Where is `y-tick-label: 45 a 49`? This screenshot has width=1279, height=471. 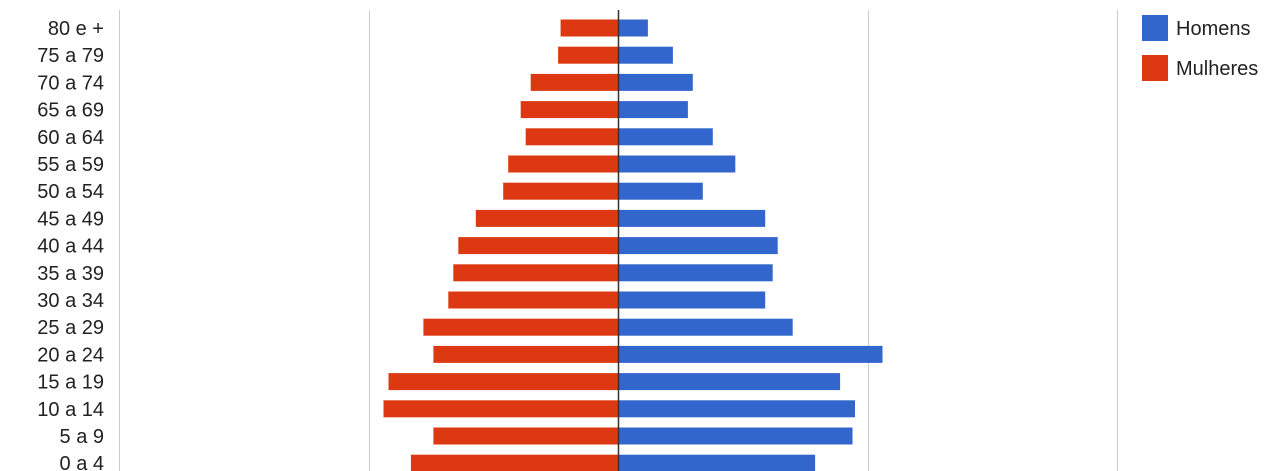 y-tick-label: 45 a 49 is located at coordinates (70, 219).